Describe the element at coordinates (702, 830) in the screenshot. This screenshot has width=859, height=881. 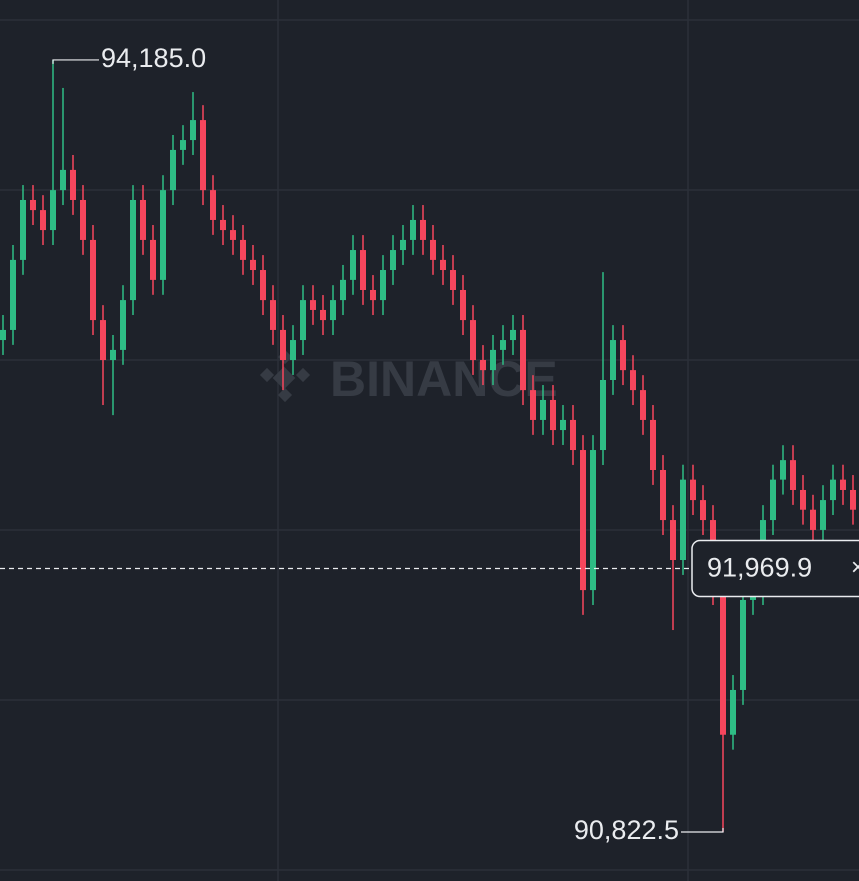
I see `low-marker` at that location.